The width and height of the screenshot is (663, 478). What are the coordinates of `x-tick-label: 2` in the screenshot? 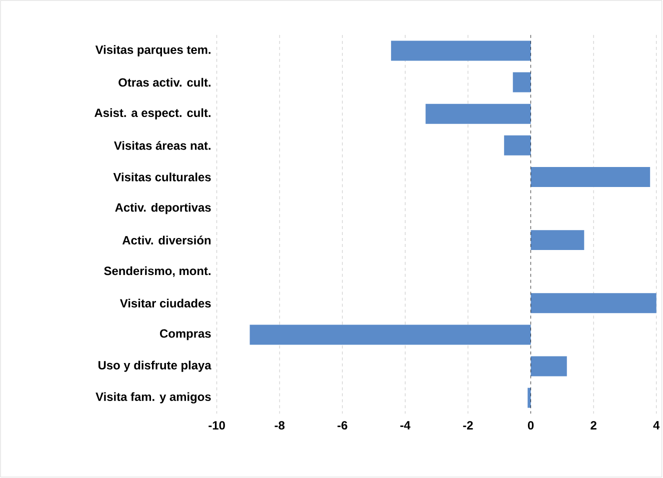 It's located at (593, 425).